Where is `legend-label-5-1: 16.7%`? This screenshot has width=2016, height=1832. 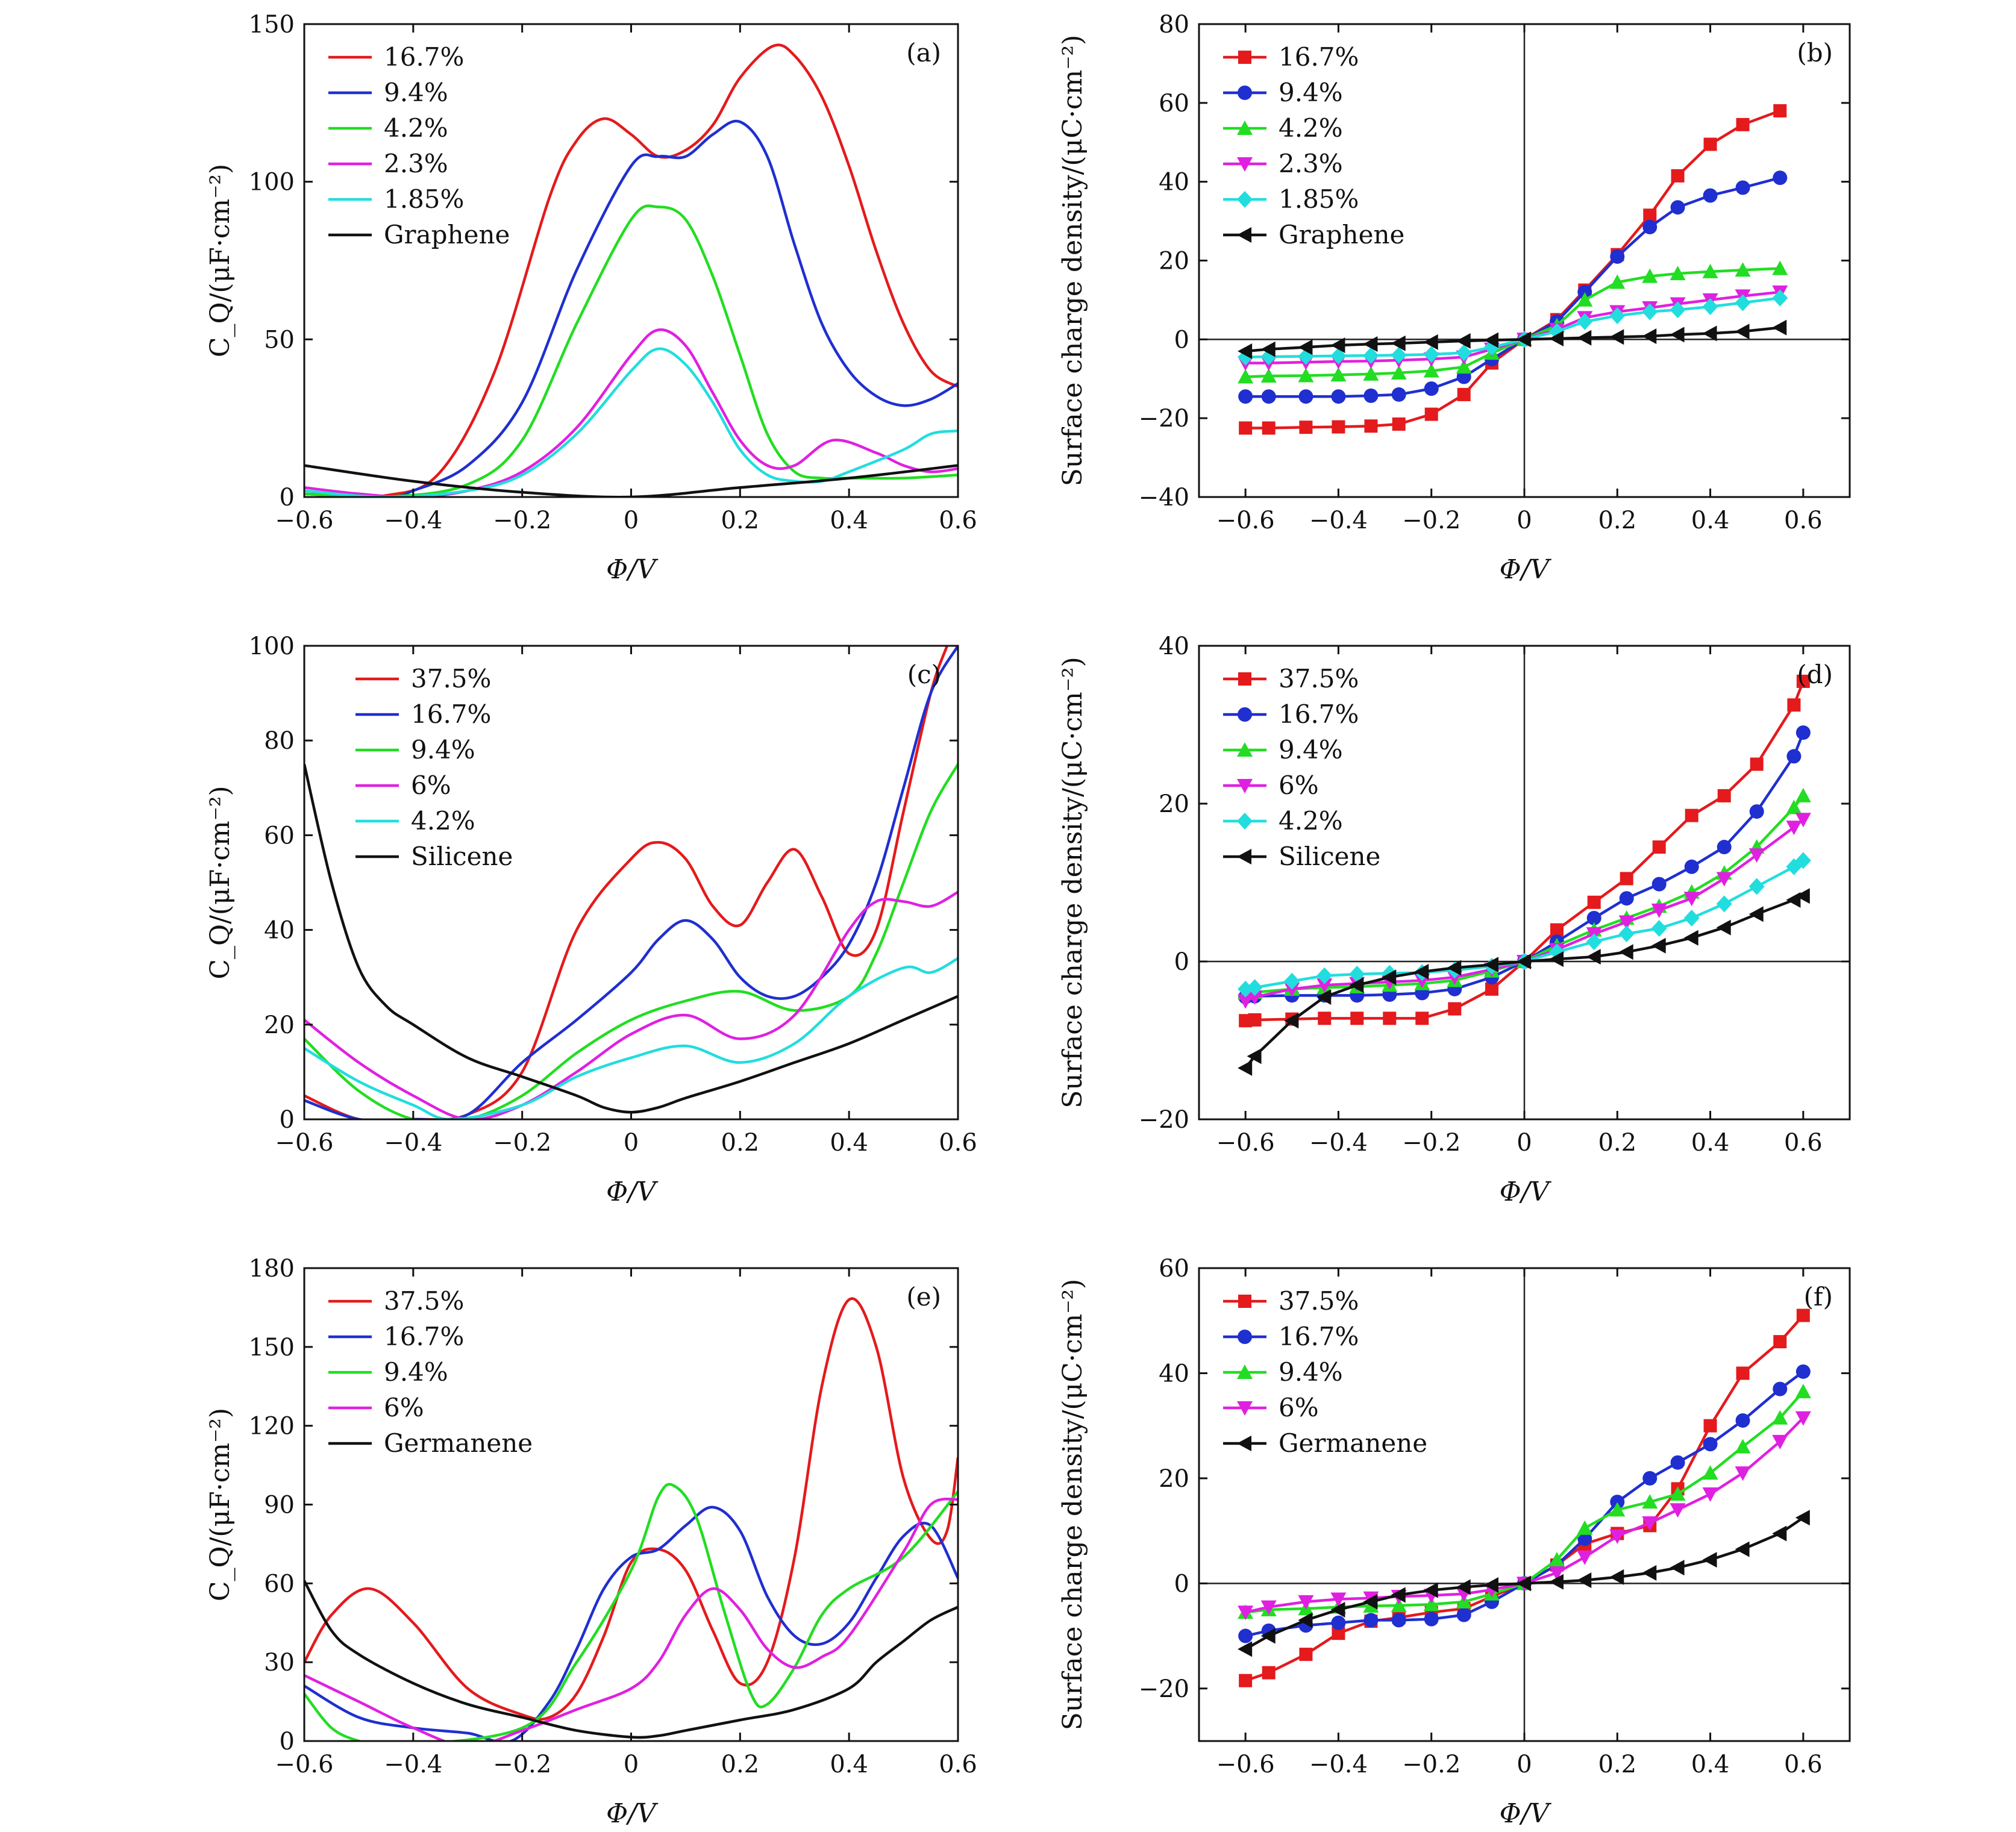
legend-label-5-1: 16.7% is located at coordinates (1319, 1336).